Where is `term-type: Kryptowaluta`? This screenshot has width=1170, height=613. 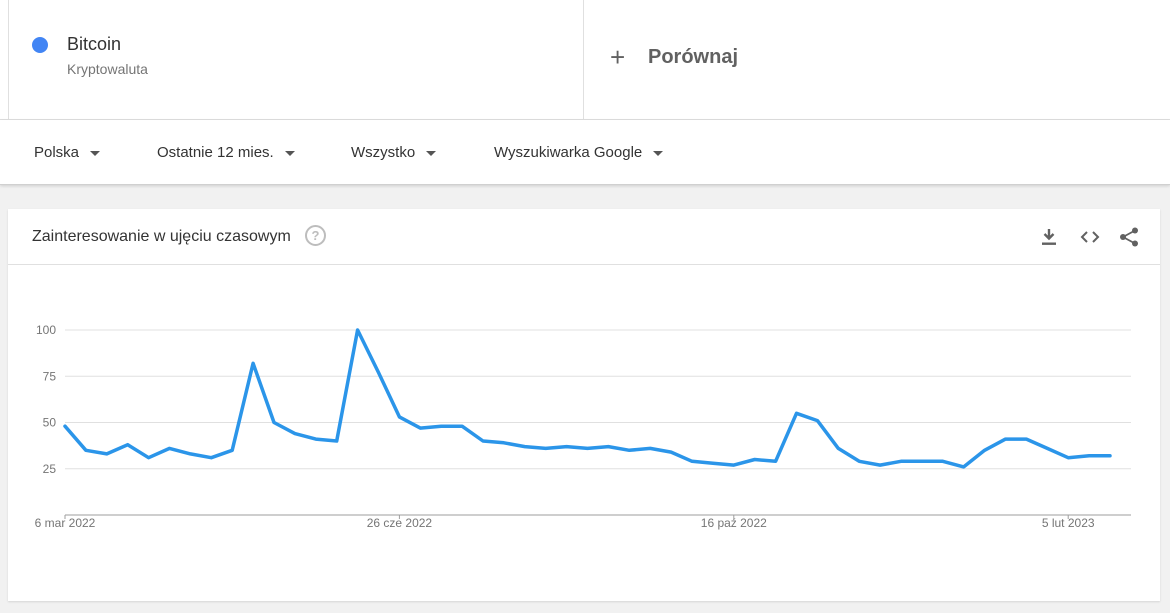 term-type: Kryptowaluta is located at coordinates (107, 69).